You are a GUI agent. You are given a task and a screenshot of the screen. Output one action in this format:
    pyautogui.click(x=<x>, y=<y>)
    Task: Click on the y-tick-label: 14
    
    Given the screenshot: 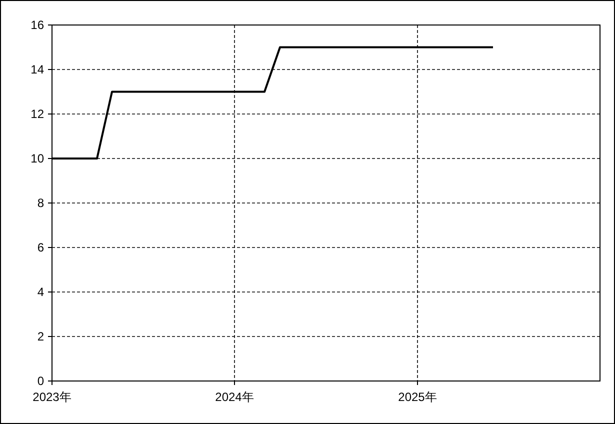 What is the action you would take?
    pyautogui.click(x=37, y=69)
    